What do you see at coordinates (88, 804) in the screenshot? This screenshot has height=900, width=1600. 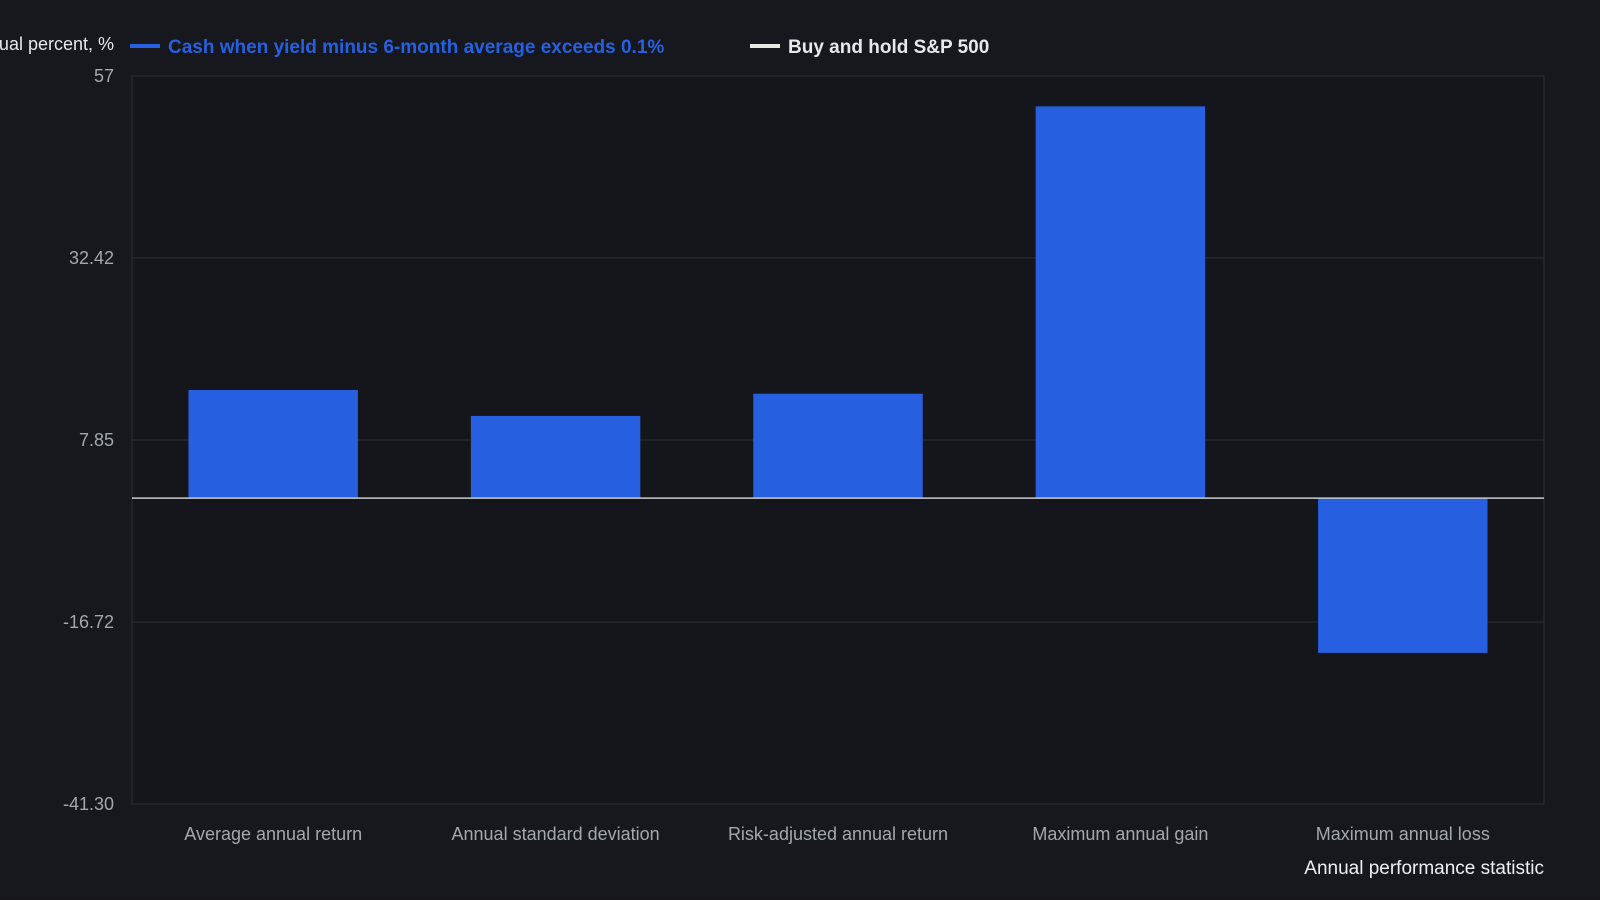 I see `y-tick-label: -41.30` at bounding box center [88, 804].